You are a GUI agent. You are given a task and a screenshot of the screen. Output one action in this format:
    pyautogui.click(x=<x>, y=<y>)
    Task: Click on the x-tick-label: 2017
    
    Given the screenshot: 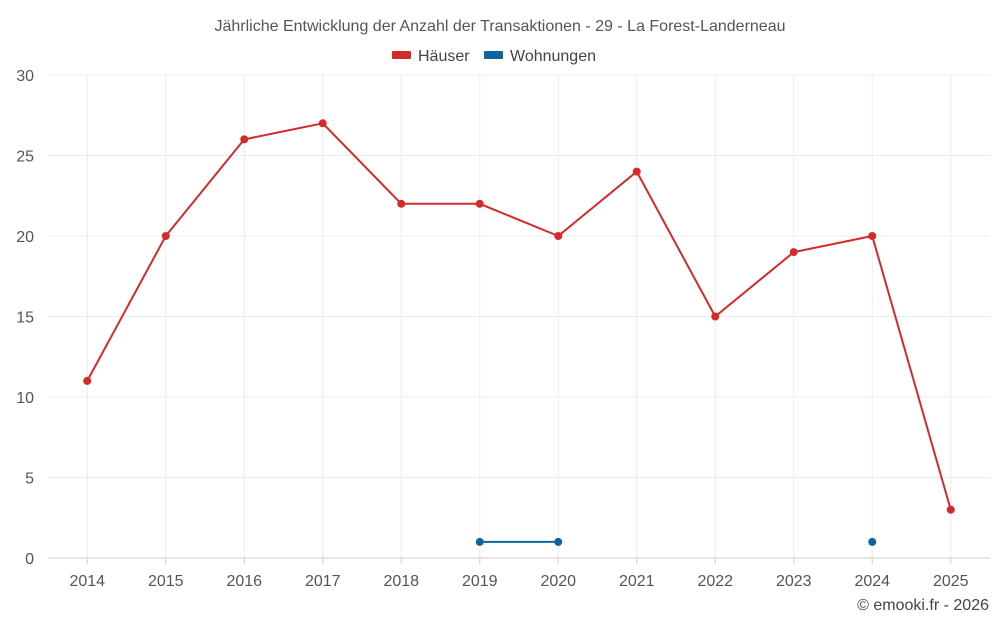 What is the action you would take?
    pyautogui.click(x=323, y=581)
    